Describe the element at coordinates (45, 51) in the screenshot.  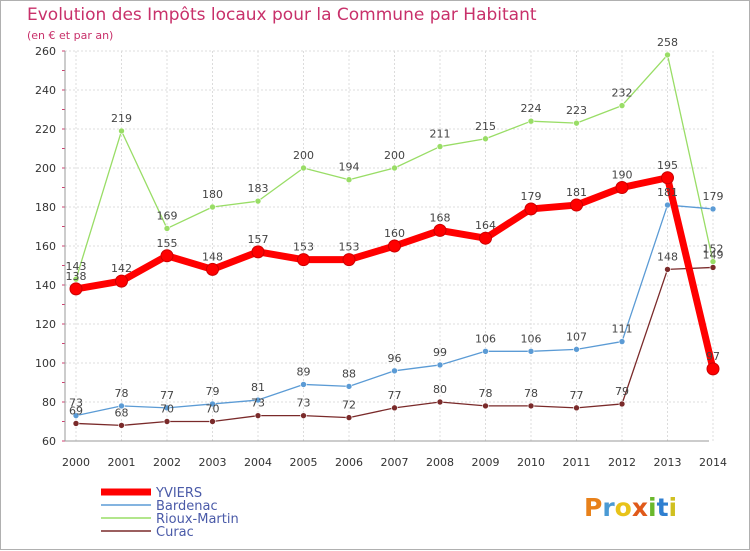
I see `y-tick-label: 260` at that location.